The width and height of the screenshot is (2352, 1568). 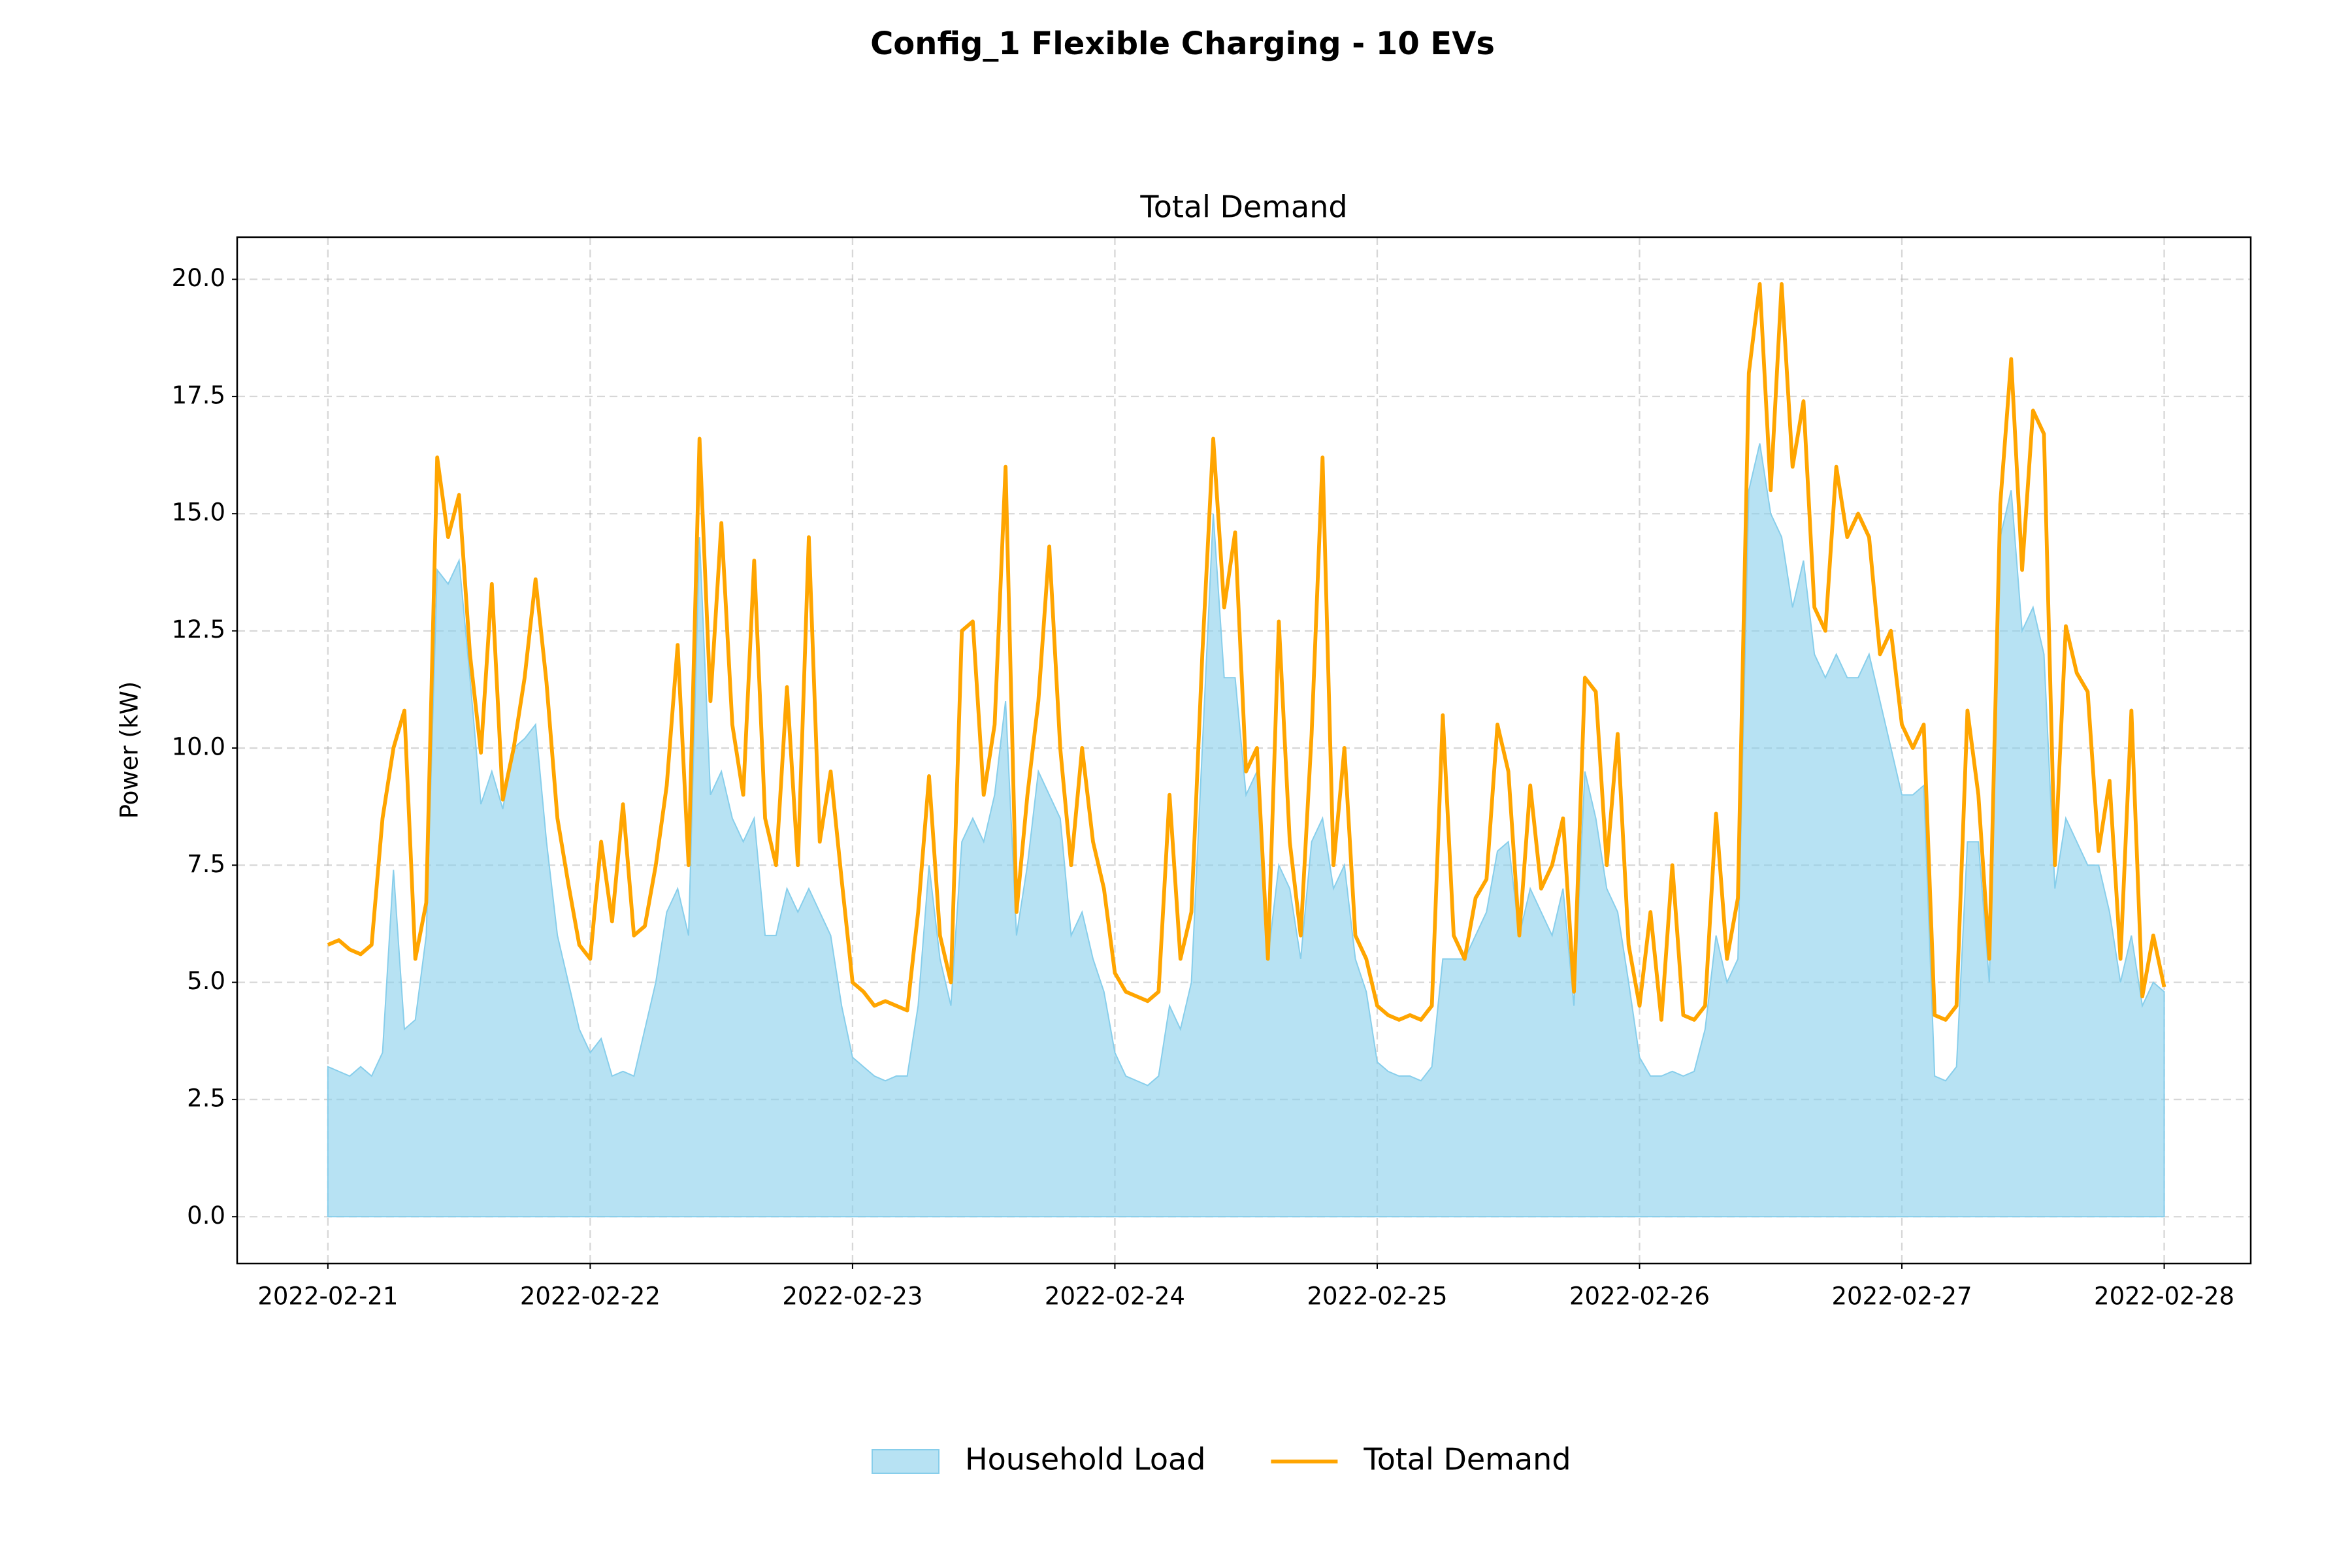 I want to click on x-tick-label: 2022-02-22, so click(x=590, y=1296).